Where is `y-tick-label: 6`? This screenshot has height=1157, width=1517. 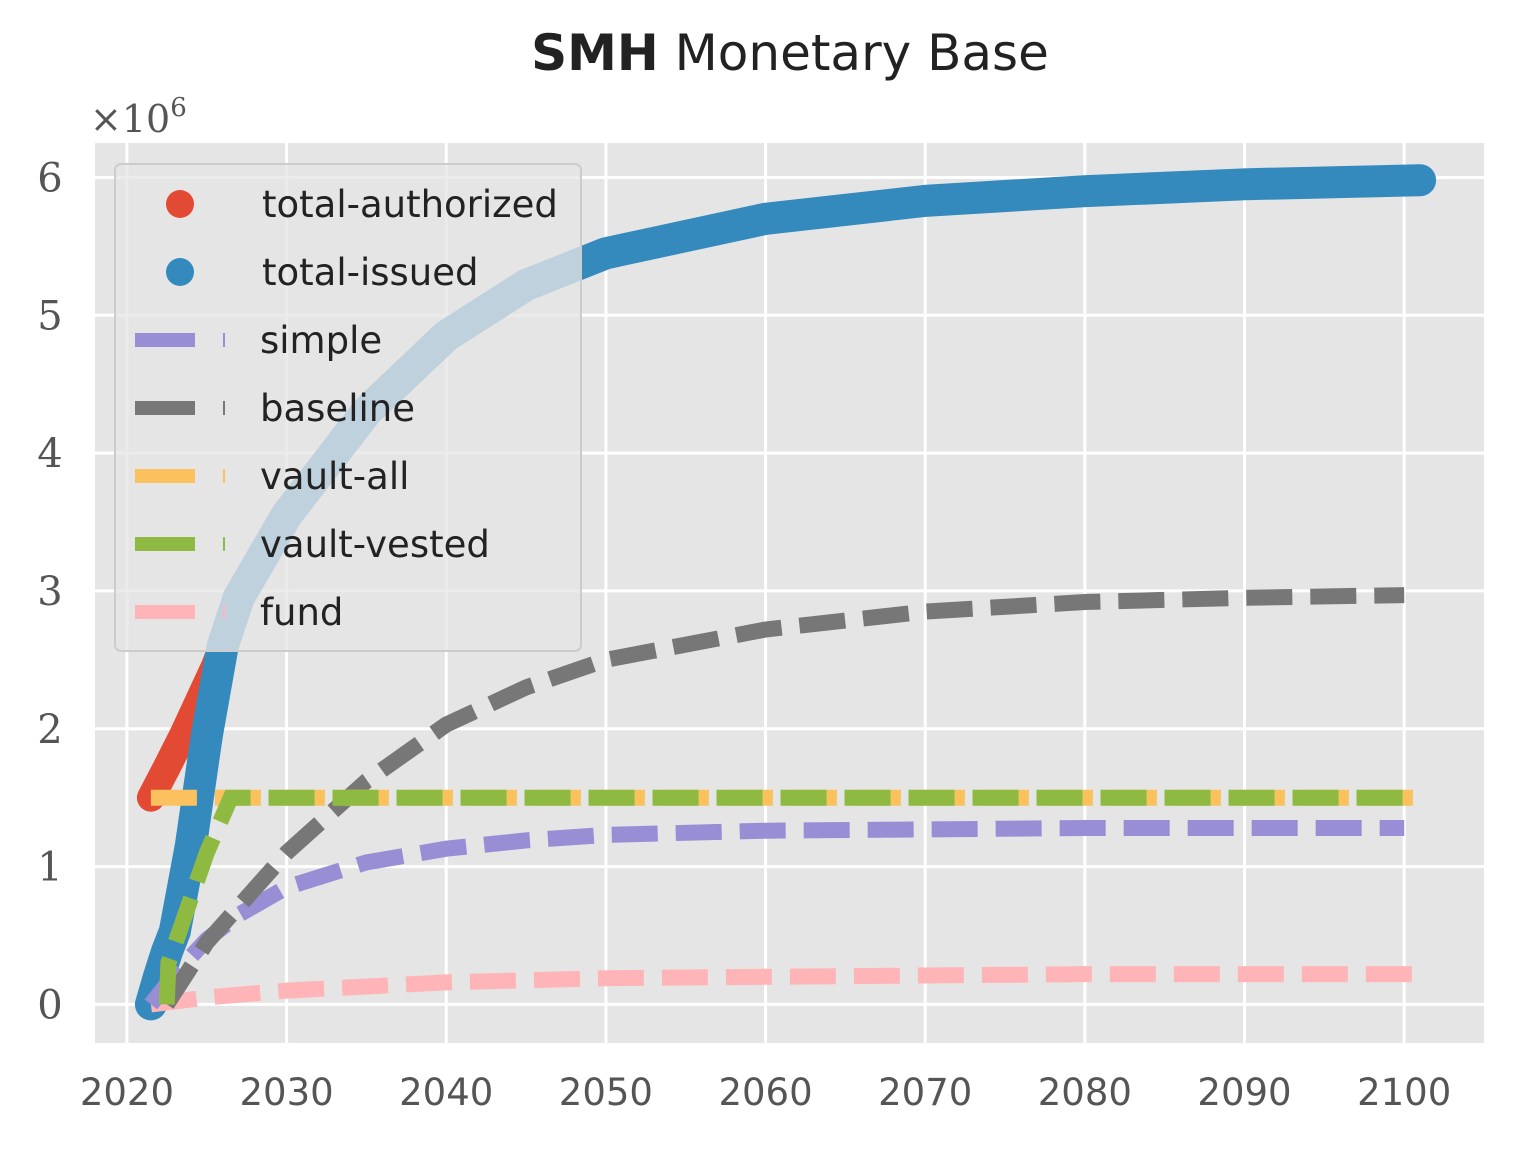
y-tick-label: 6 is located at coordinates (49, 178).